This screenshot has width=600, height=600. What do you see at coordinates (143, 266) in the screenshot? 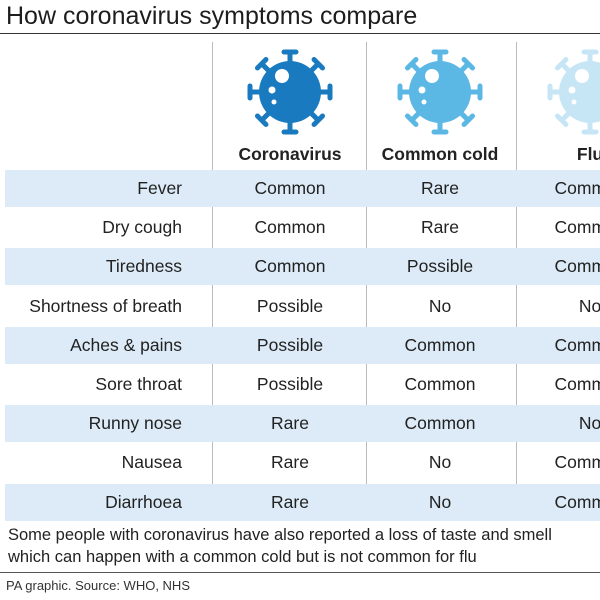
I see `symptom-label: Tiredness` at bounding box center [143, 266].